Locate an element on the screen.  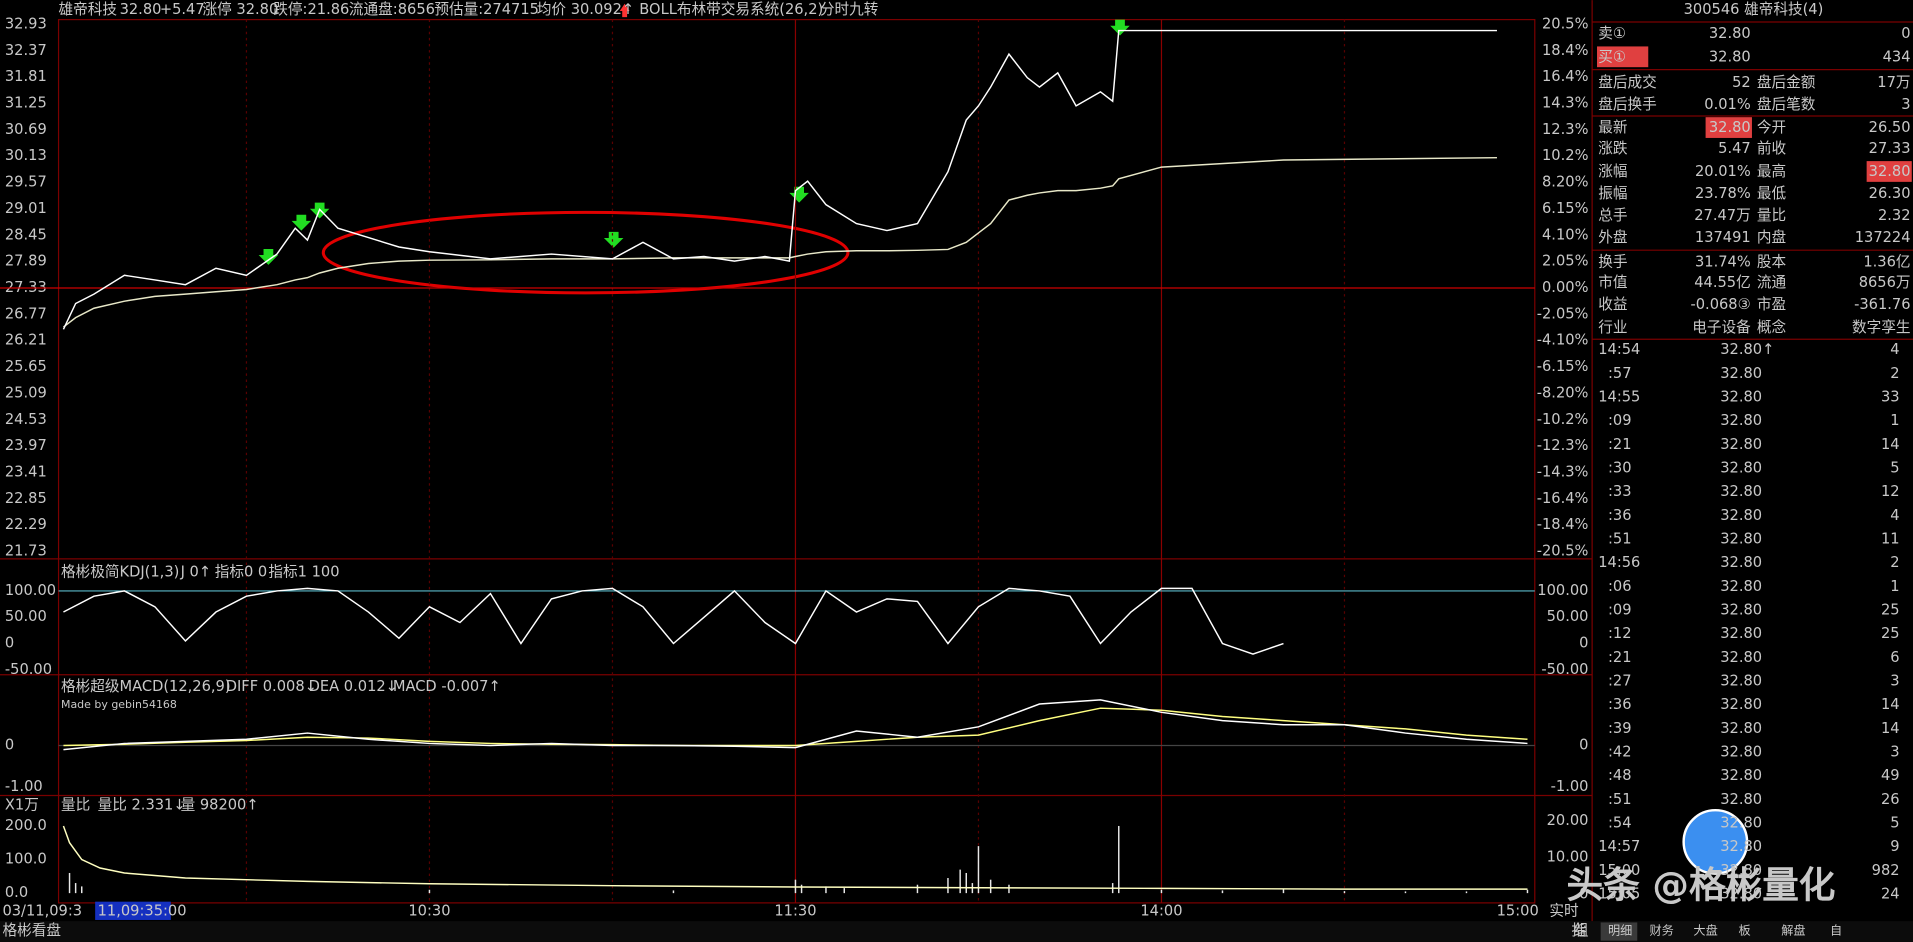
quote-label: 涨跌 is located at coordinates (1613, 148).